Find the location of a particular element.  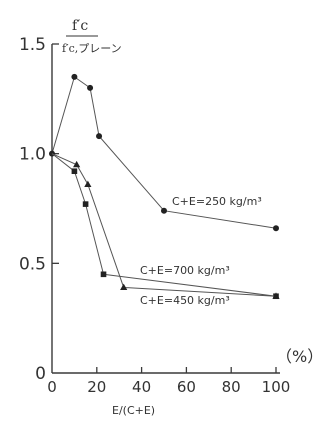

x-tick-label: 0 is located at coordinates (52, 387).